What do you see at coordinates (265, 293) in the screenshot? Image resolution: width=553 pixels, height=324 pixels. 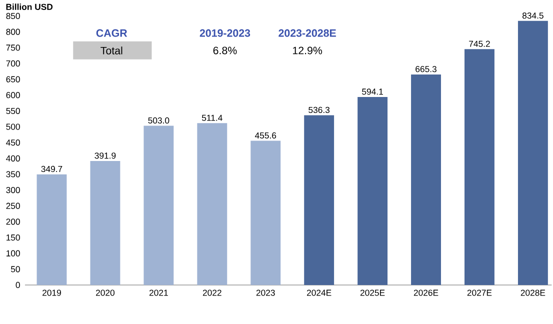 I see `x-tick-label: 2023` at bounding box center [265, 293].